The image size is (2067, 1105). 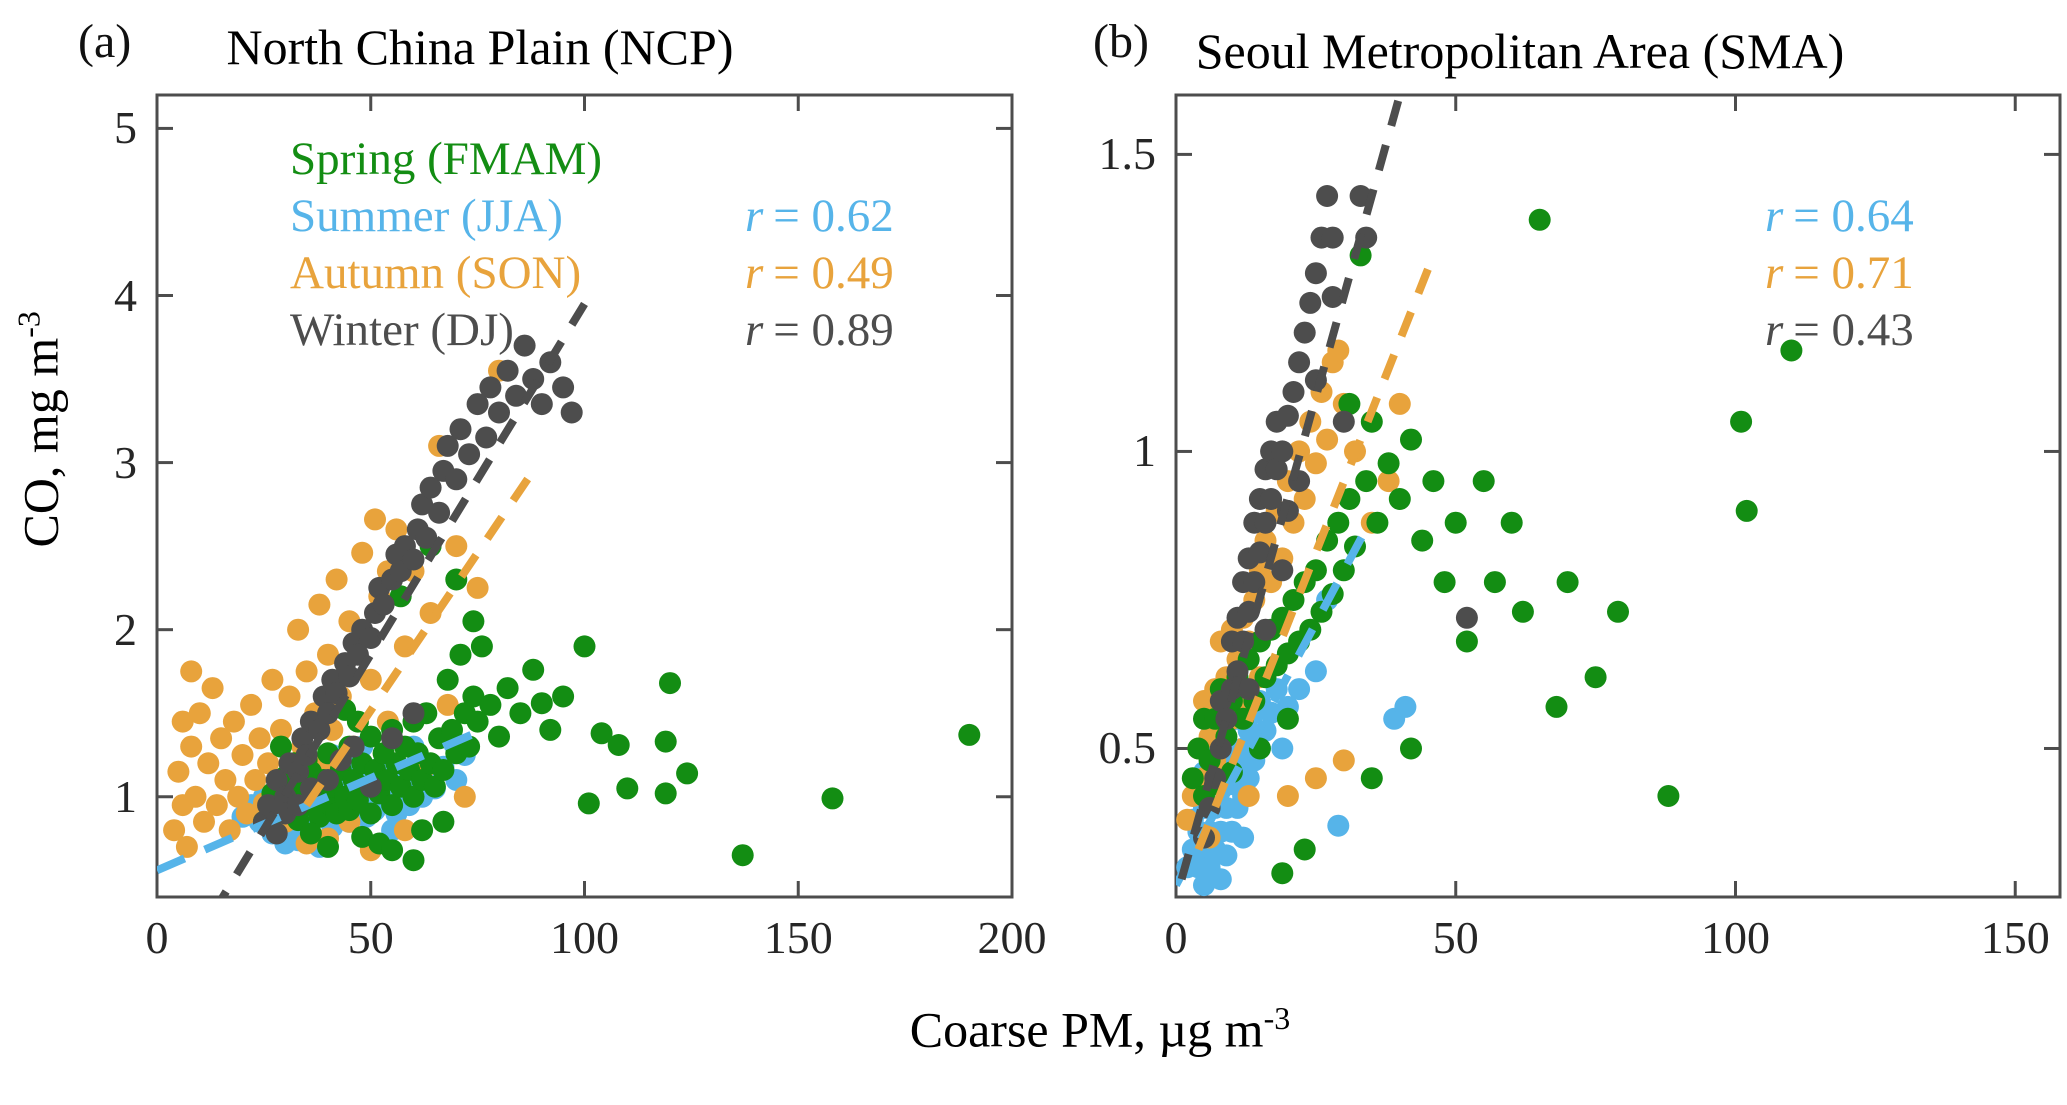 I want to click on fit-line-summer, so click(x=324, y=798).